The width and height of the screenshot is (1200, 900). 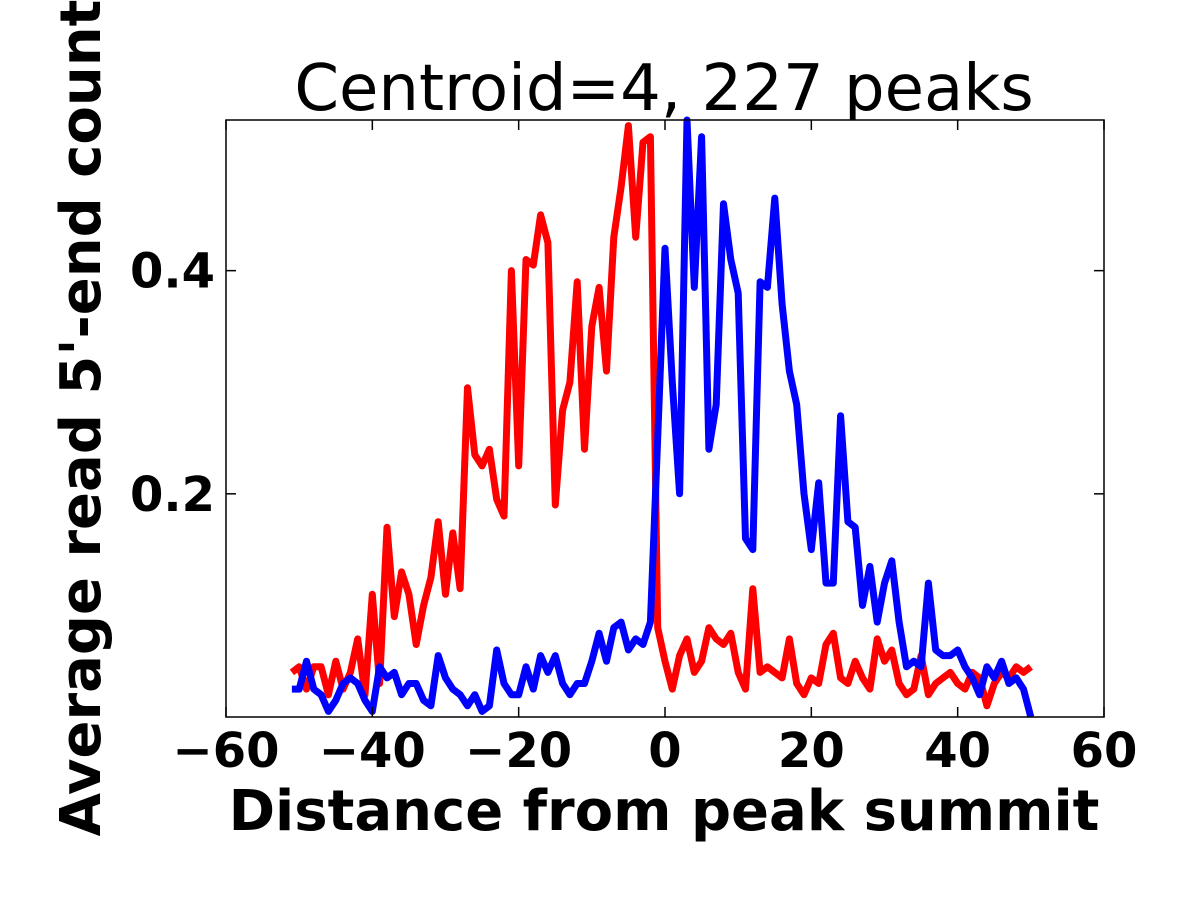 I want to click on x-tick-label: −20, so click(x=518, y=751).